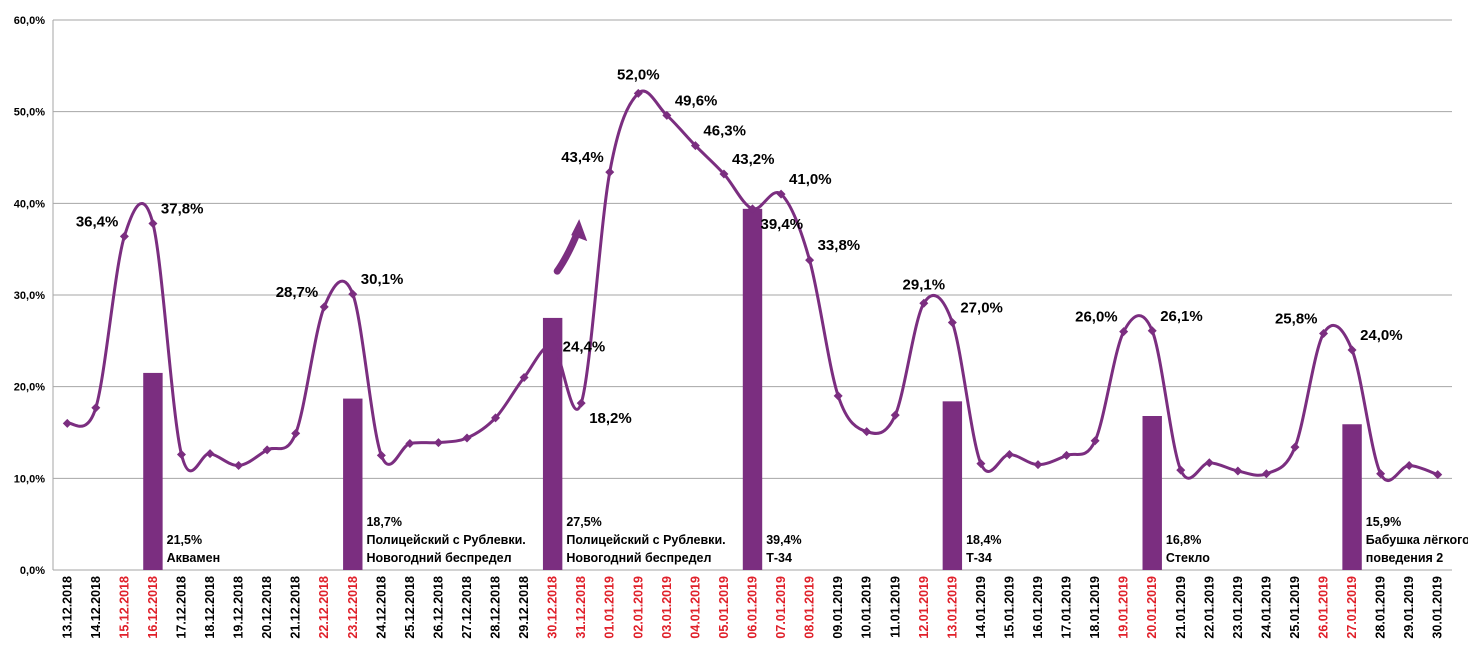 This screenshot has height=648, width=1468. I want to click on x-tick-label: 27.01.2019, so click(1352, 607).